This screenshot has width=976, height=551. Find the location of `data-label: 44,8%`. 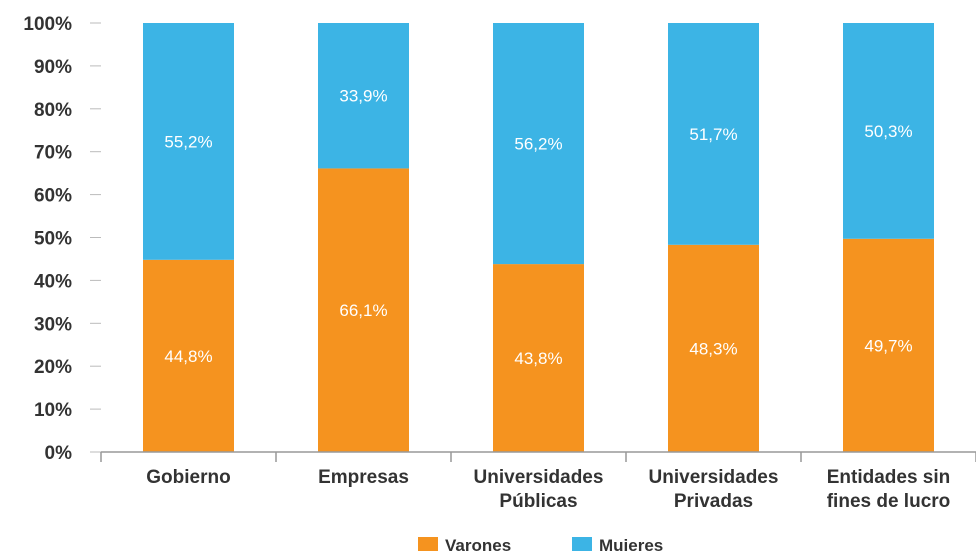

data-label: 44,8% is located at coordinates (188, 356).